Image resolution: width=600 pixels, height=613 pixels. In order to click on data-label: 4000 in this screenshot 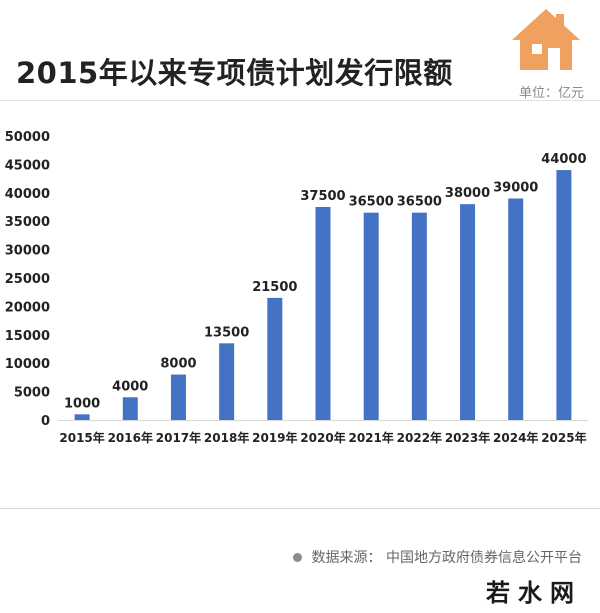, I will do `click(130, 386)`.